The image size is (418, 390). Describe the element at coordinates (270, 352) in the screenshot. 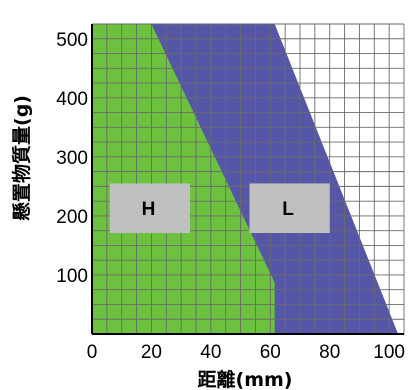

I see `x-tick-label: 60` at that location.